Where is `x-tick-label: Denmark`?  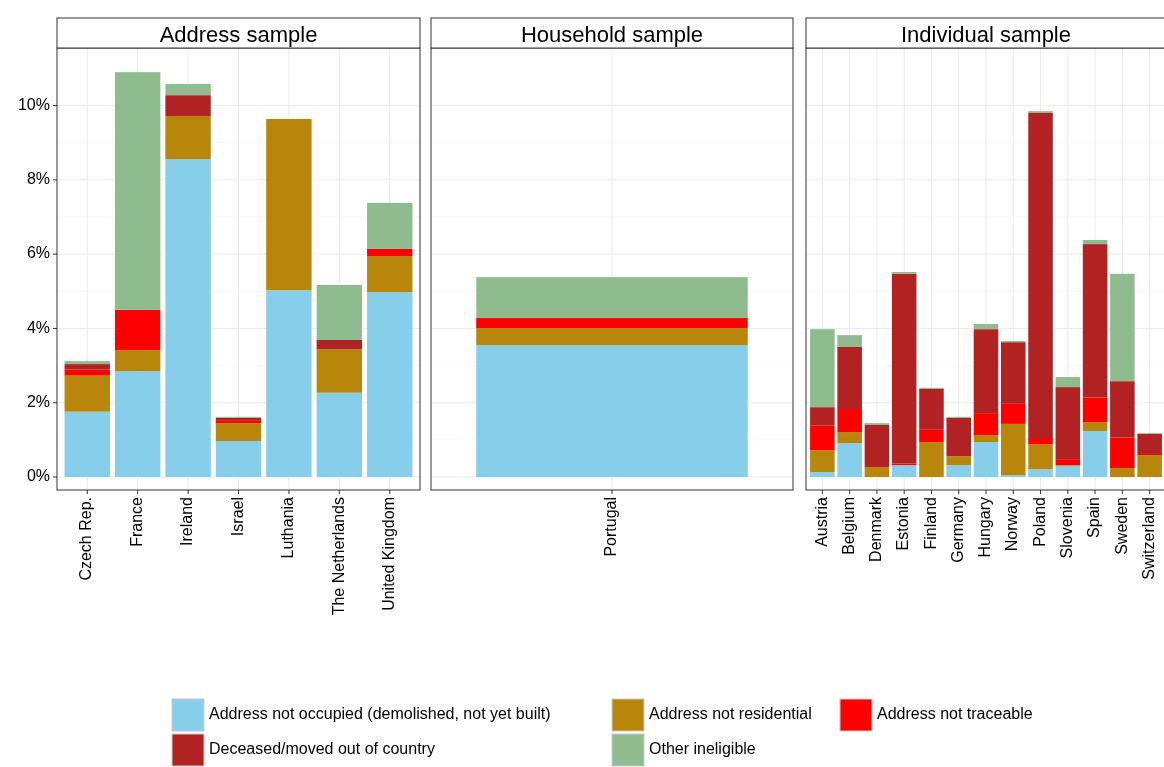
x-tick-label: Denmark is located at coordinates (876, 529).